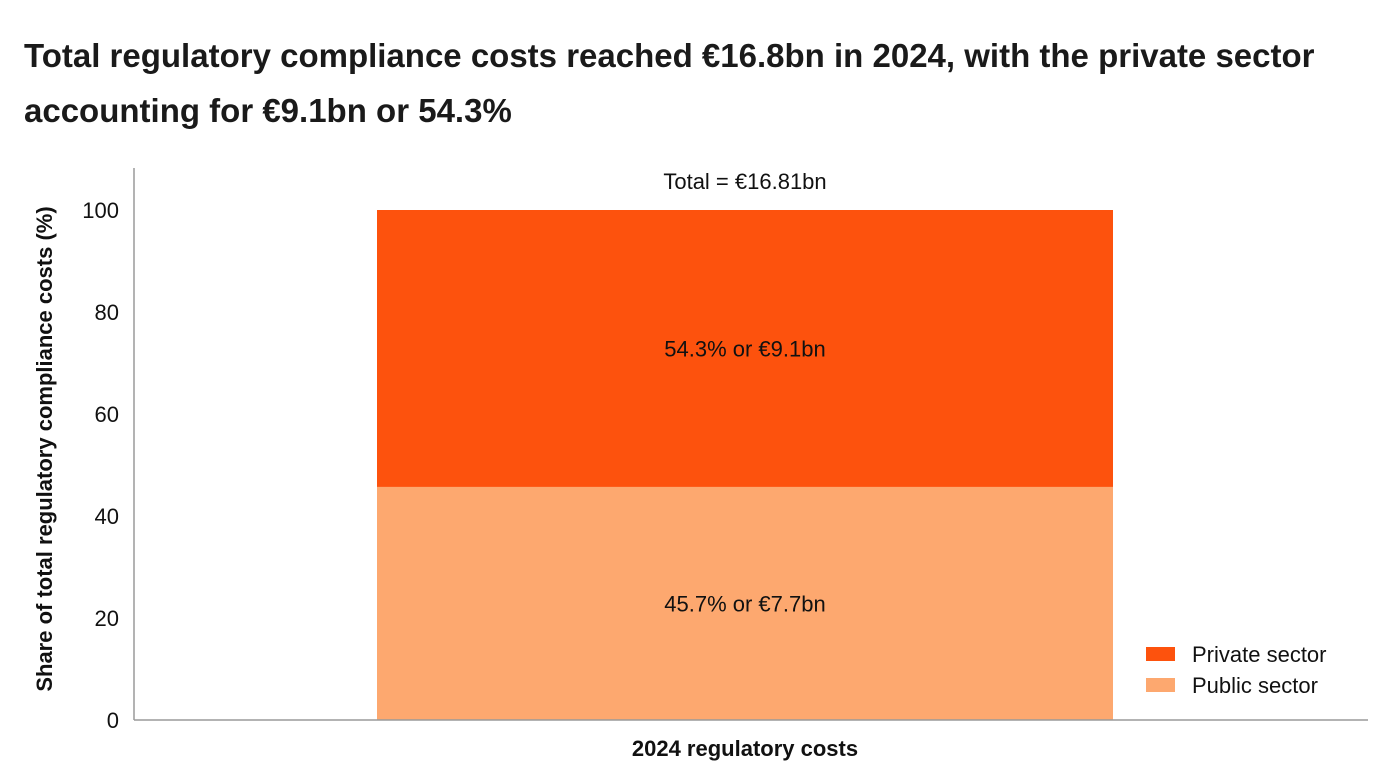 The width and height of the screenshot is (1400, 780). Describe the element at coordinates (113, 720) in the screenshot. I see `y-tick-label: 0` at that location.